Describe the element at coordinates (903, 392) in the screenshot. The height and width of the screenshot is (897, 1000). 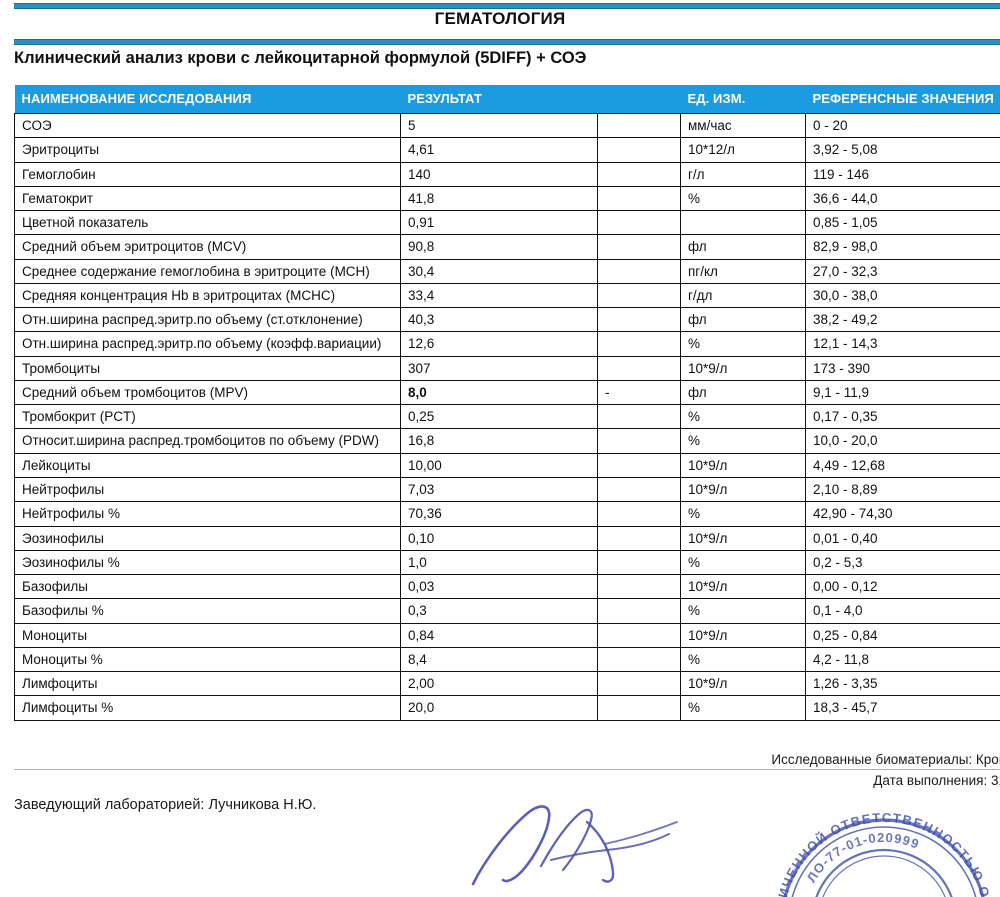
I see `row-reference: 9,1 - 11,9` at that location.